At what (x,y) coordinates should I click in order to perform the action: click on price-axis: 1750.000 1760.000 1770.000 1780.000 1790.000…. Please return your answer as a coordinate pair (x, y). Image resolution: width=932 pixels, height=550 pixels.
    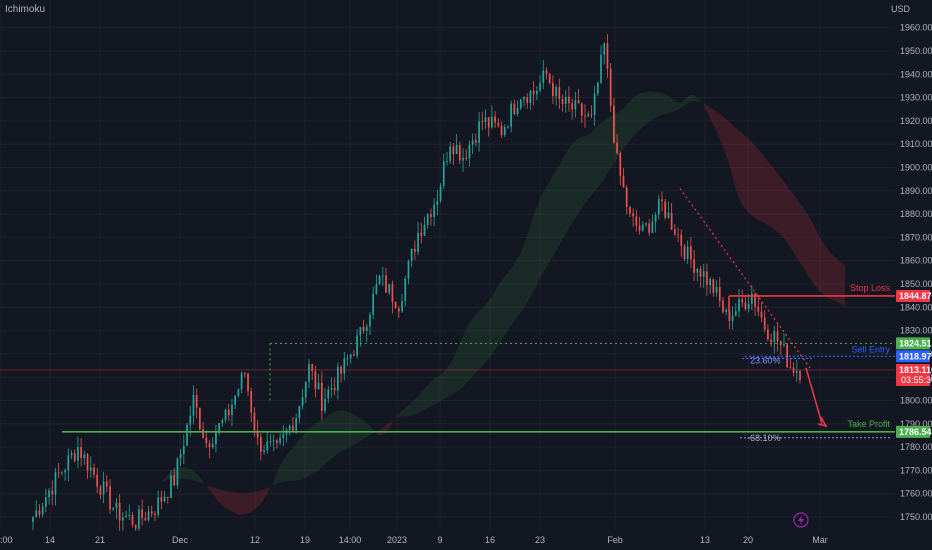
    Looking at the image, I should click on (916, 272).